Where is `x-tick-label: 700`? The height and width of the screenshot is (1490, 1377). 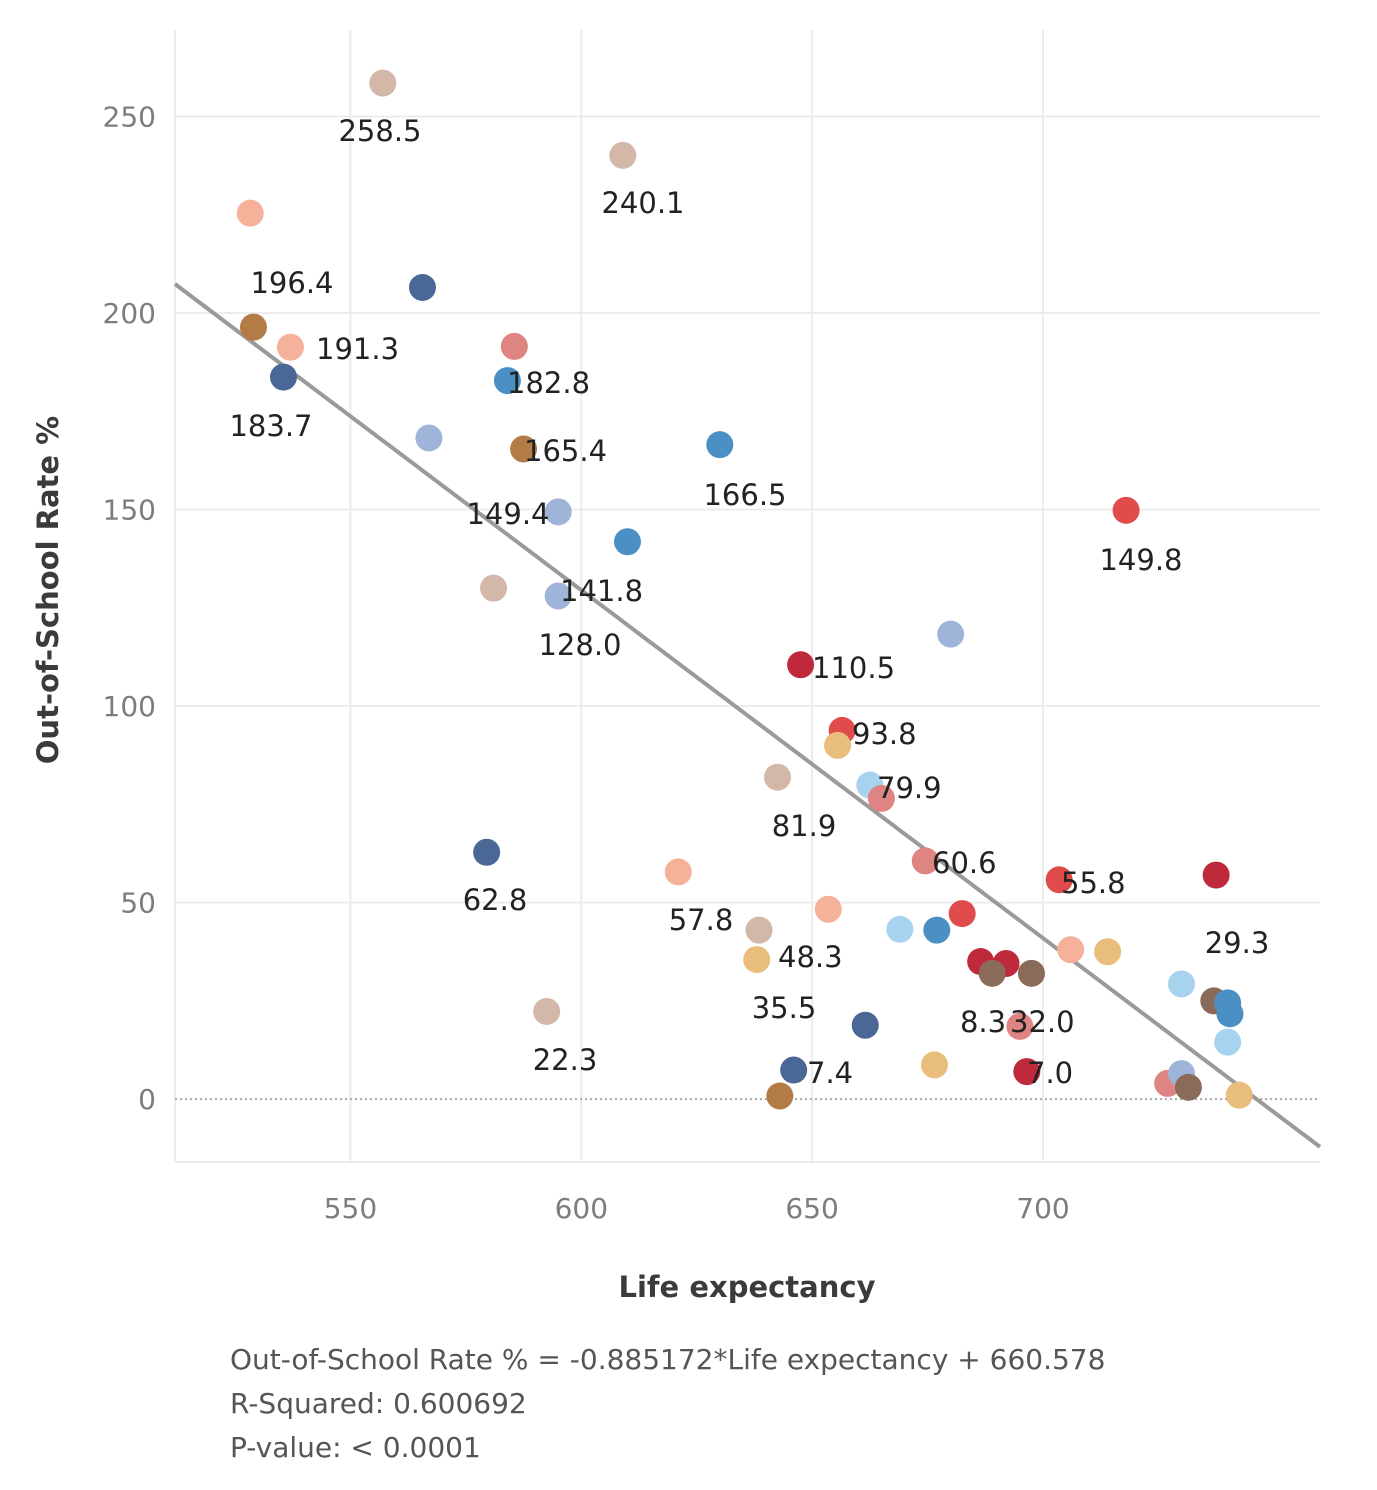 x-tick-label: 700 is located at coordinates (1042, 1208).